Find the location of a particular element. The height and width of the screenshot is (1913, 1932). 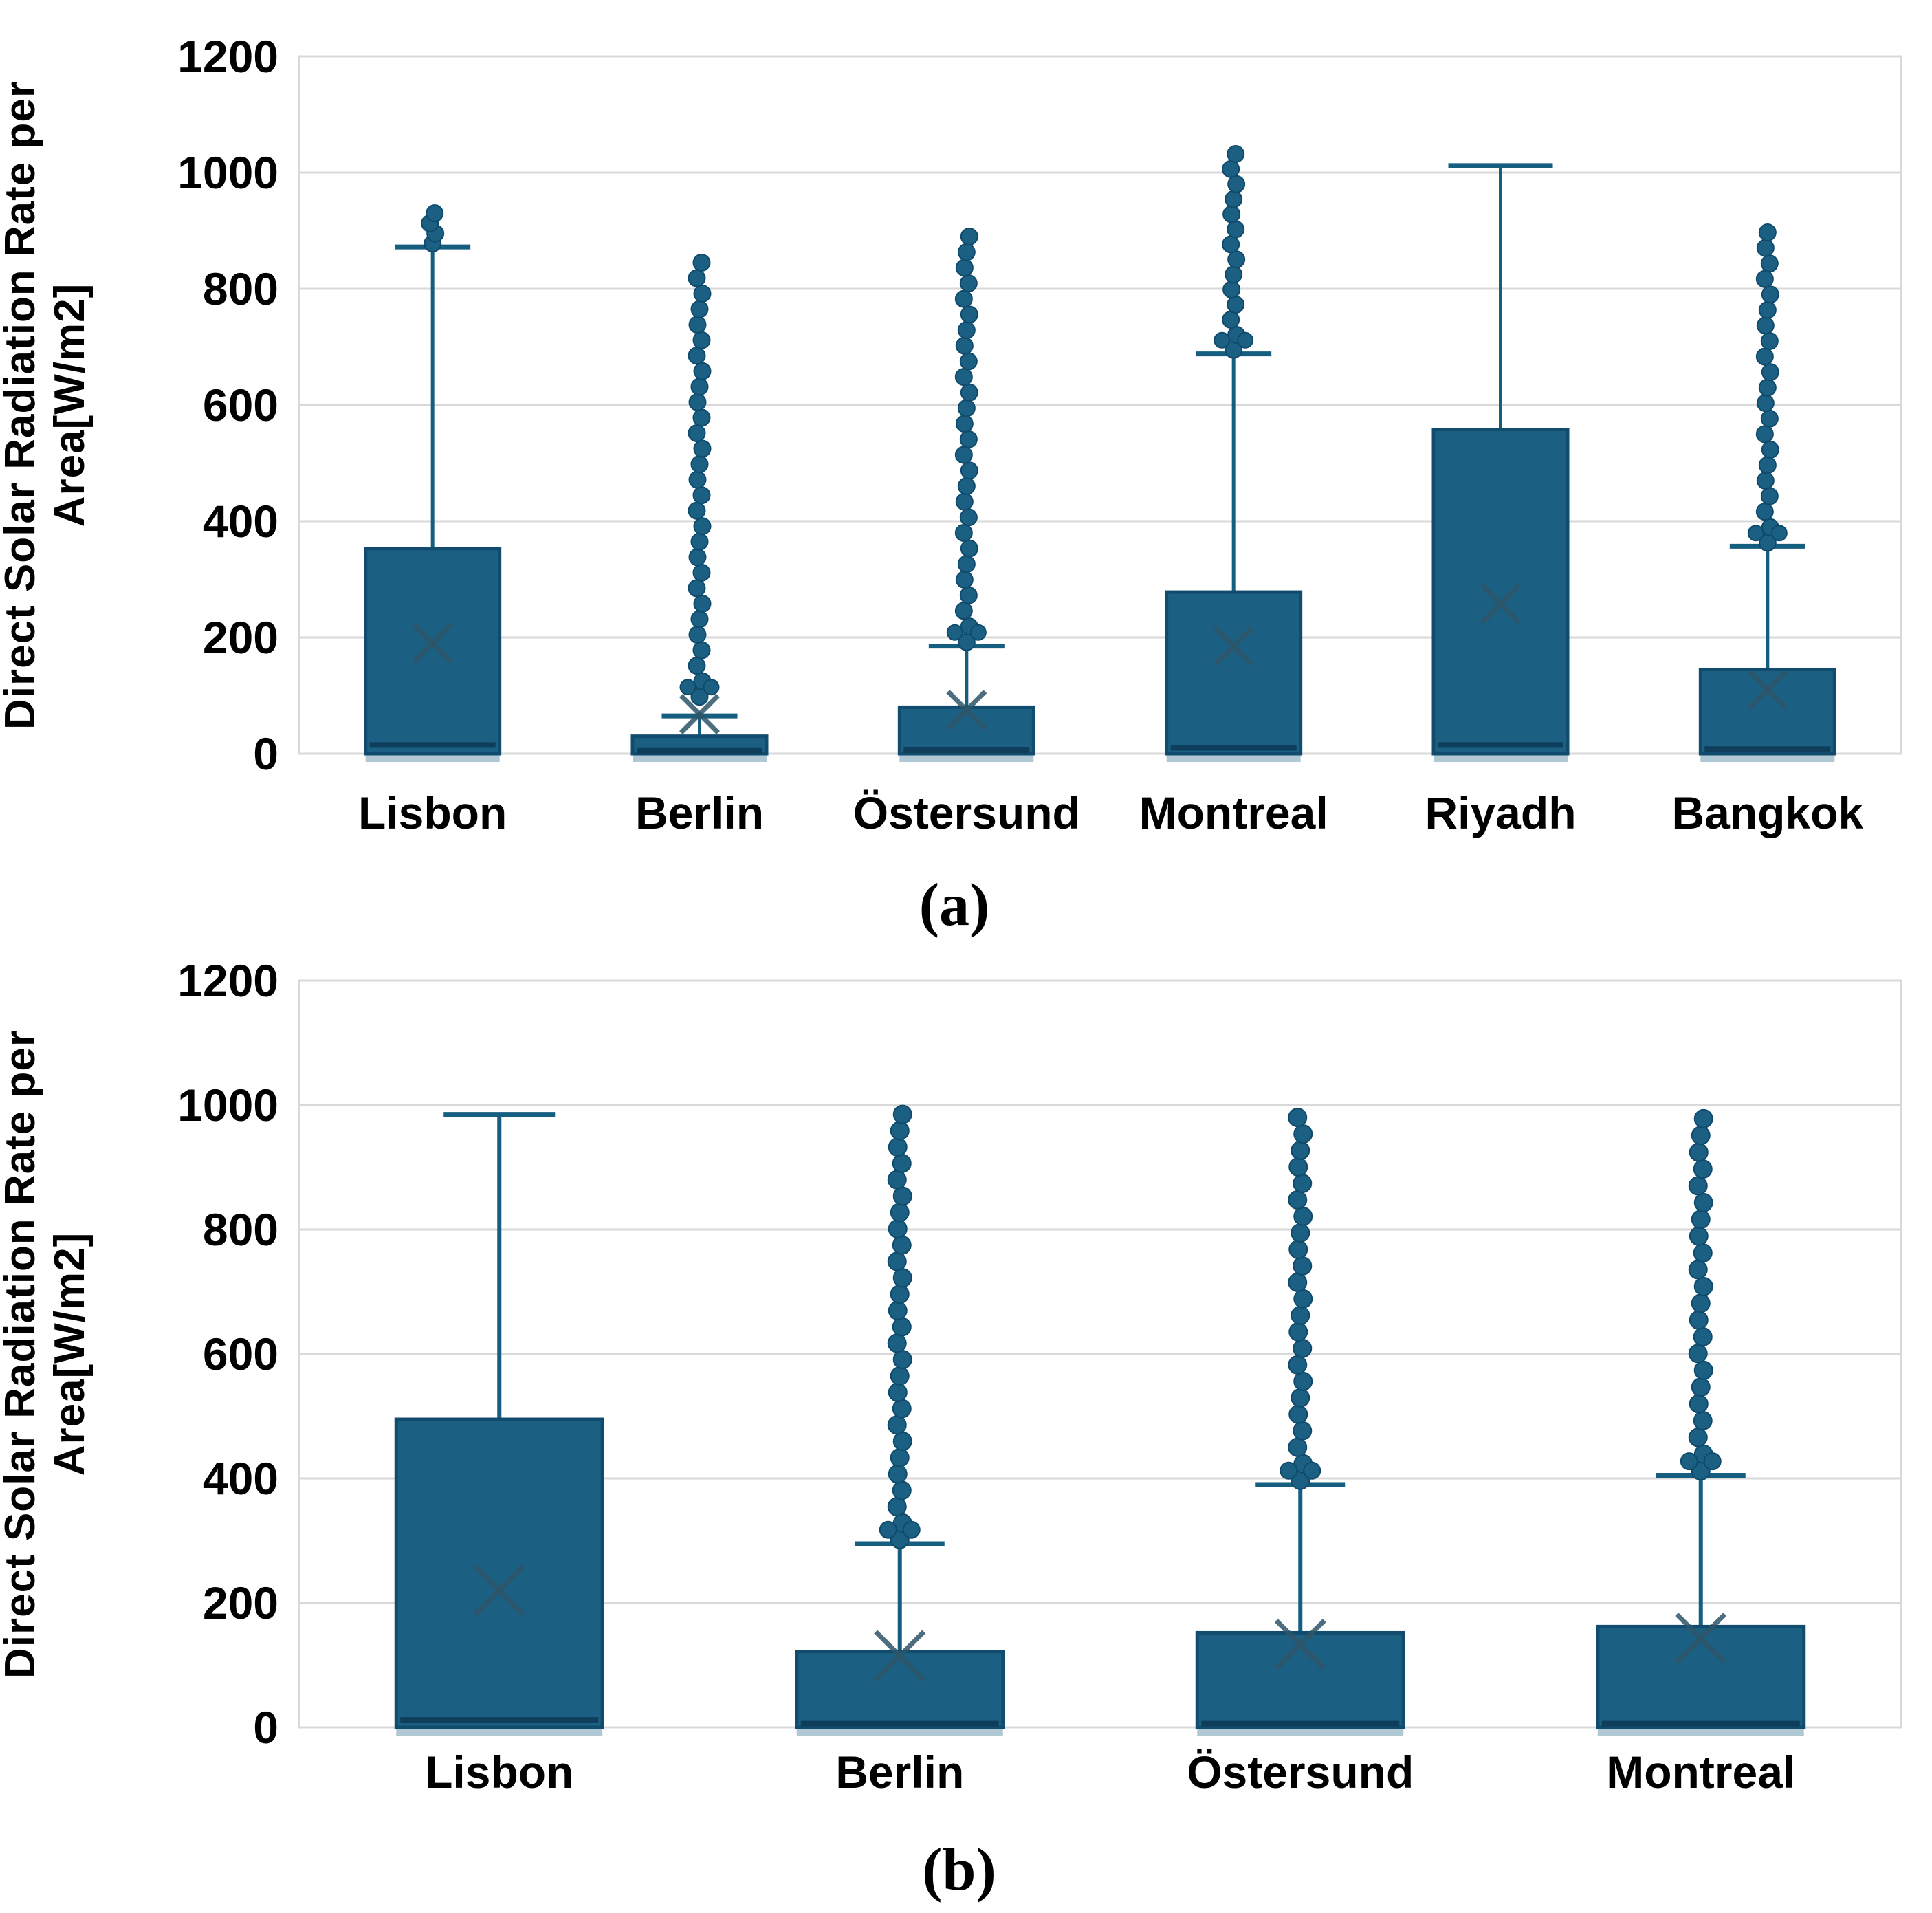

y-axis-title-b-line2: Area[W/m2] is located at coordinates (70, 1354).